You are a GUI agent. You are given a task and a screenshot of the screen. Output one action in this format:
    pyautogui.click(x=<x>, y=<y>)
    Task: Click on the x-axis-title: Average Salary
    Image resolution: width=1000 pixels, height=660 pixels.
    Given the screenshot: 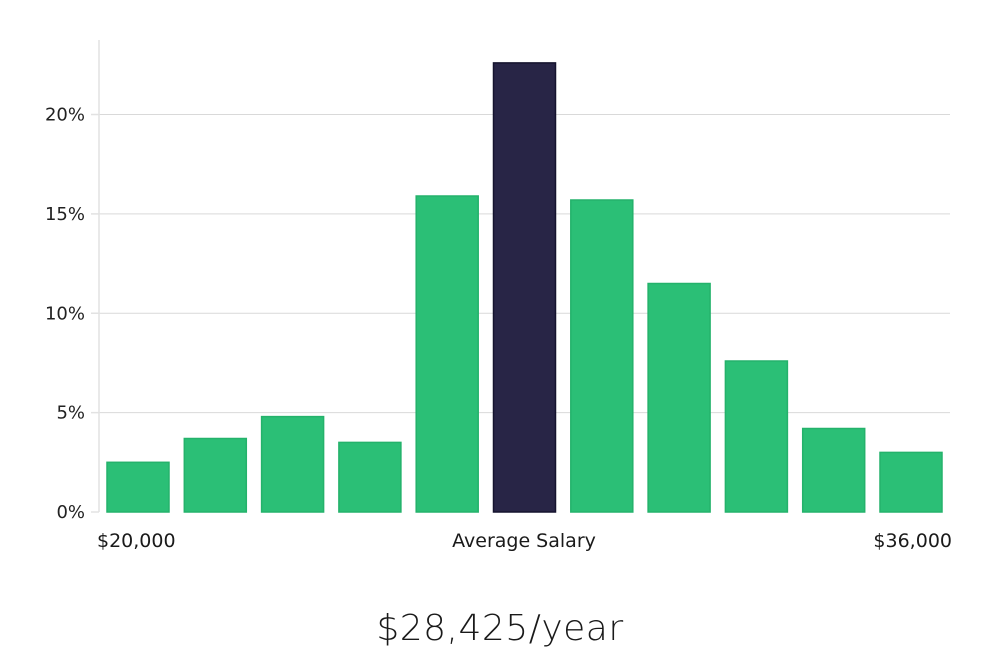 What is the action you would take?
    pyautogui.click(x=524, y=541)
    